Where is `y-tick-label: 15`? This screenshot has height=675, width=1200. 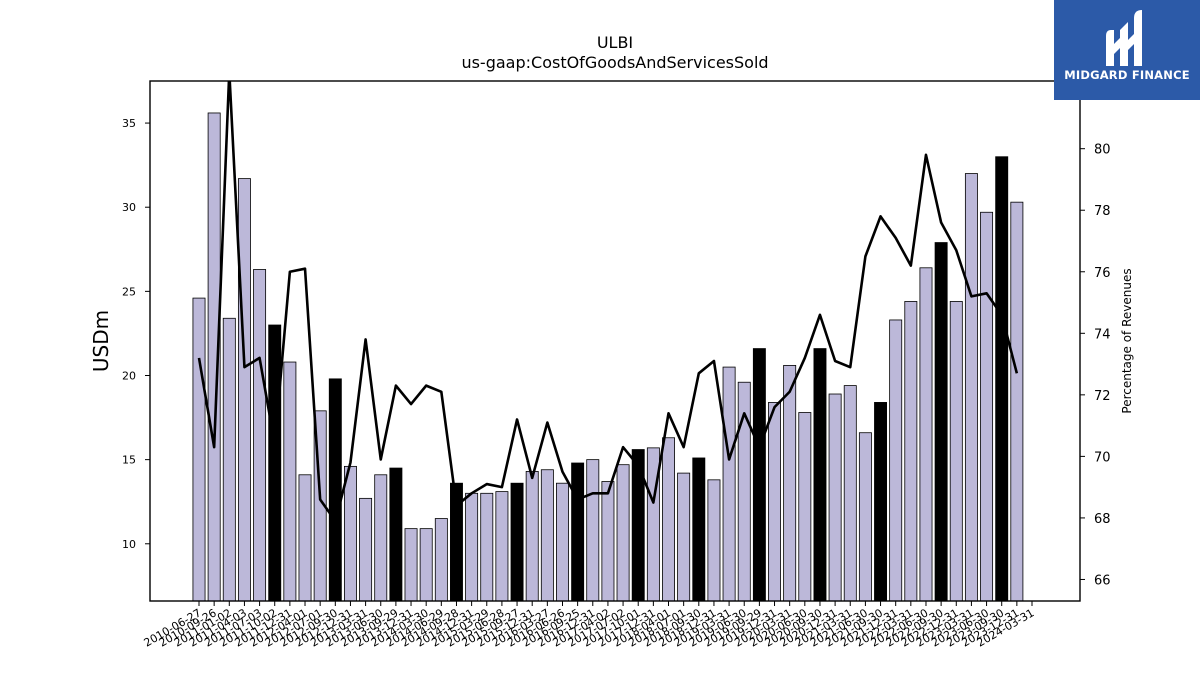 y-tick-label: 15 is located at coordinates (129, 460).